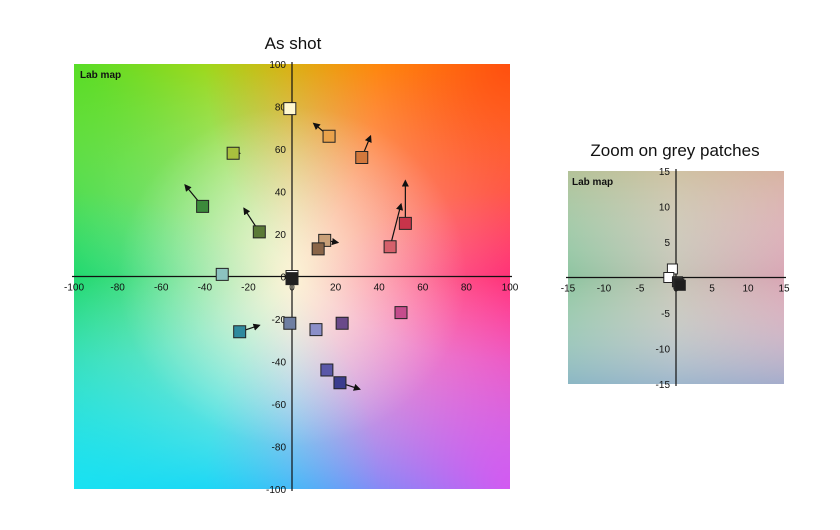 This screenshot has width=840, height=530. Describe the element at coordinates (675, 150) in the screenshot. I see `chart-title-zoom: Zoom on grey patches` at that location.